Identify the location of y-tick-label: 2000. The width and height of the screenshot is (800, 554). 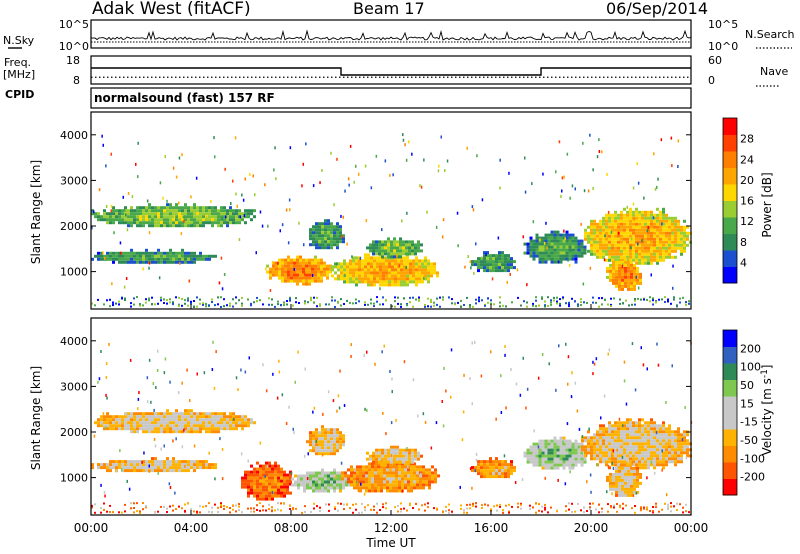
(74, 226).